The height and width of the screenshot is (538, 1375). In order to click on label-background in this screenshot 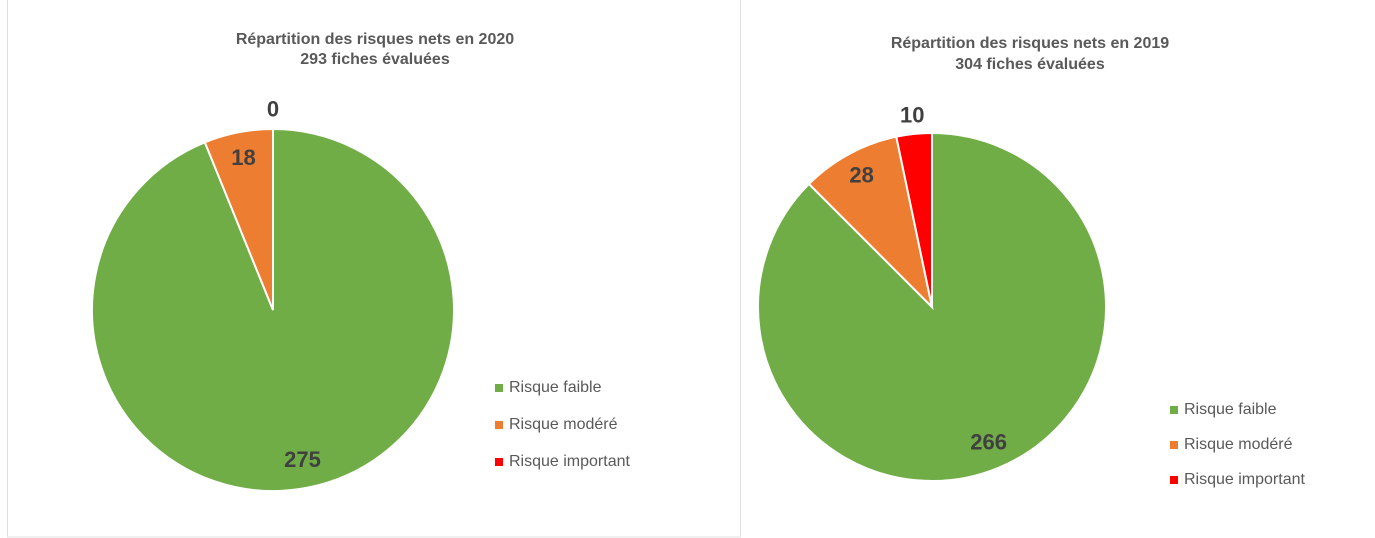, I will do `click(912, 116)`.